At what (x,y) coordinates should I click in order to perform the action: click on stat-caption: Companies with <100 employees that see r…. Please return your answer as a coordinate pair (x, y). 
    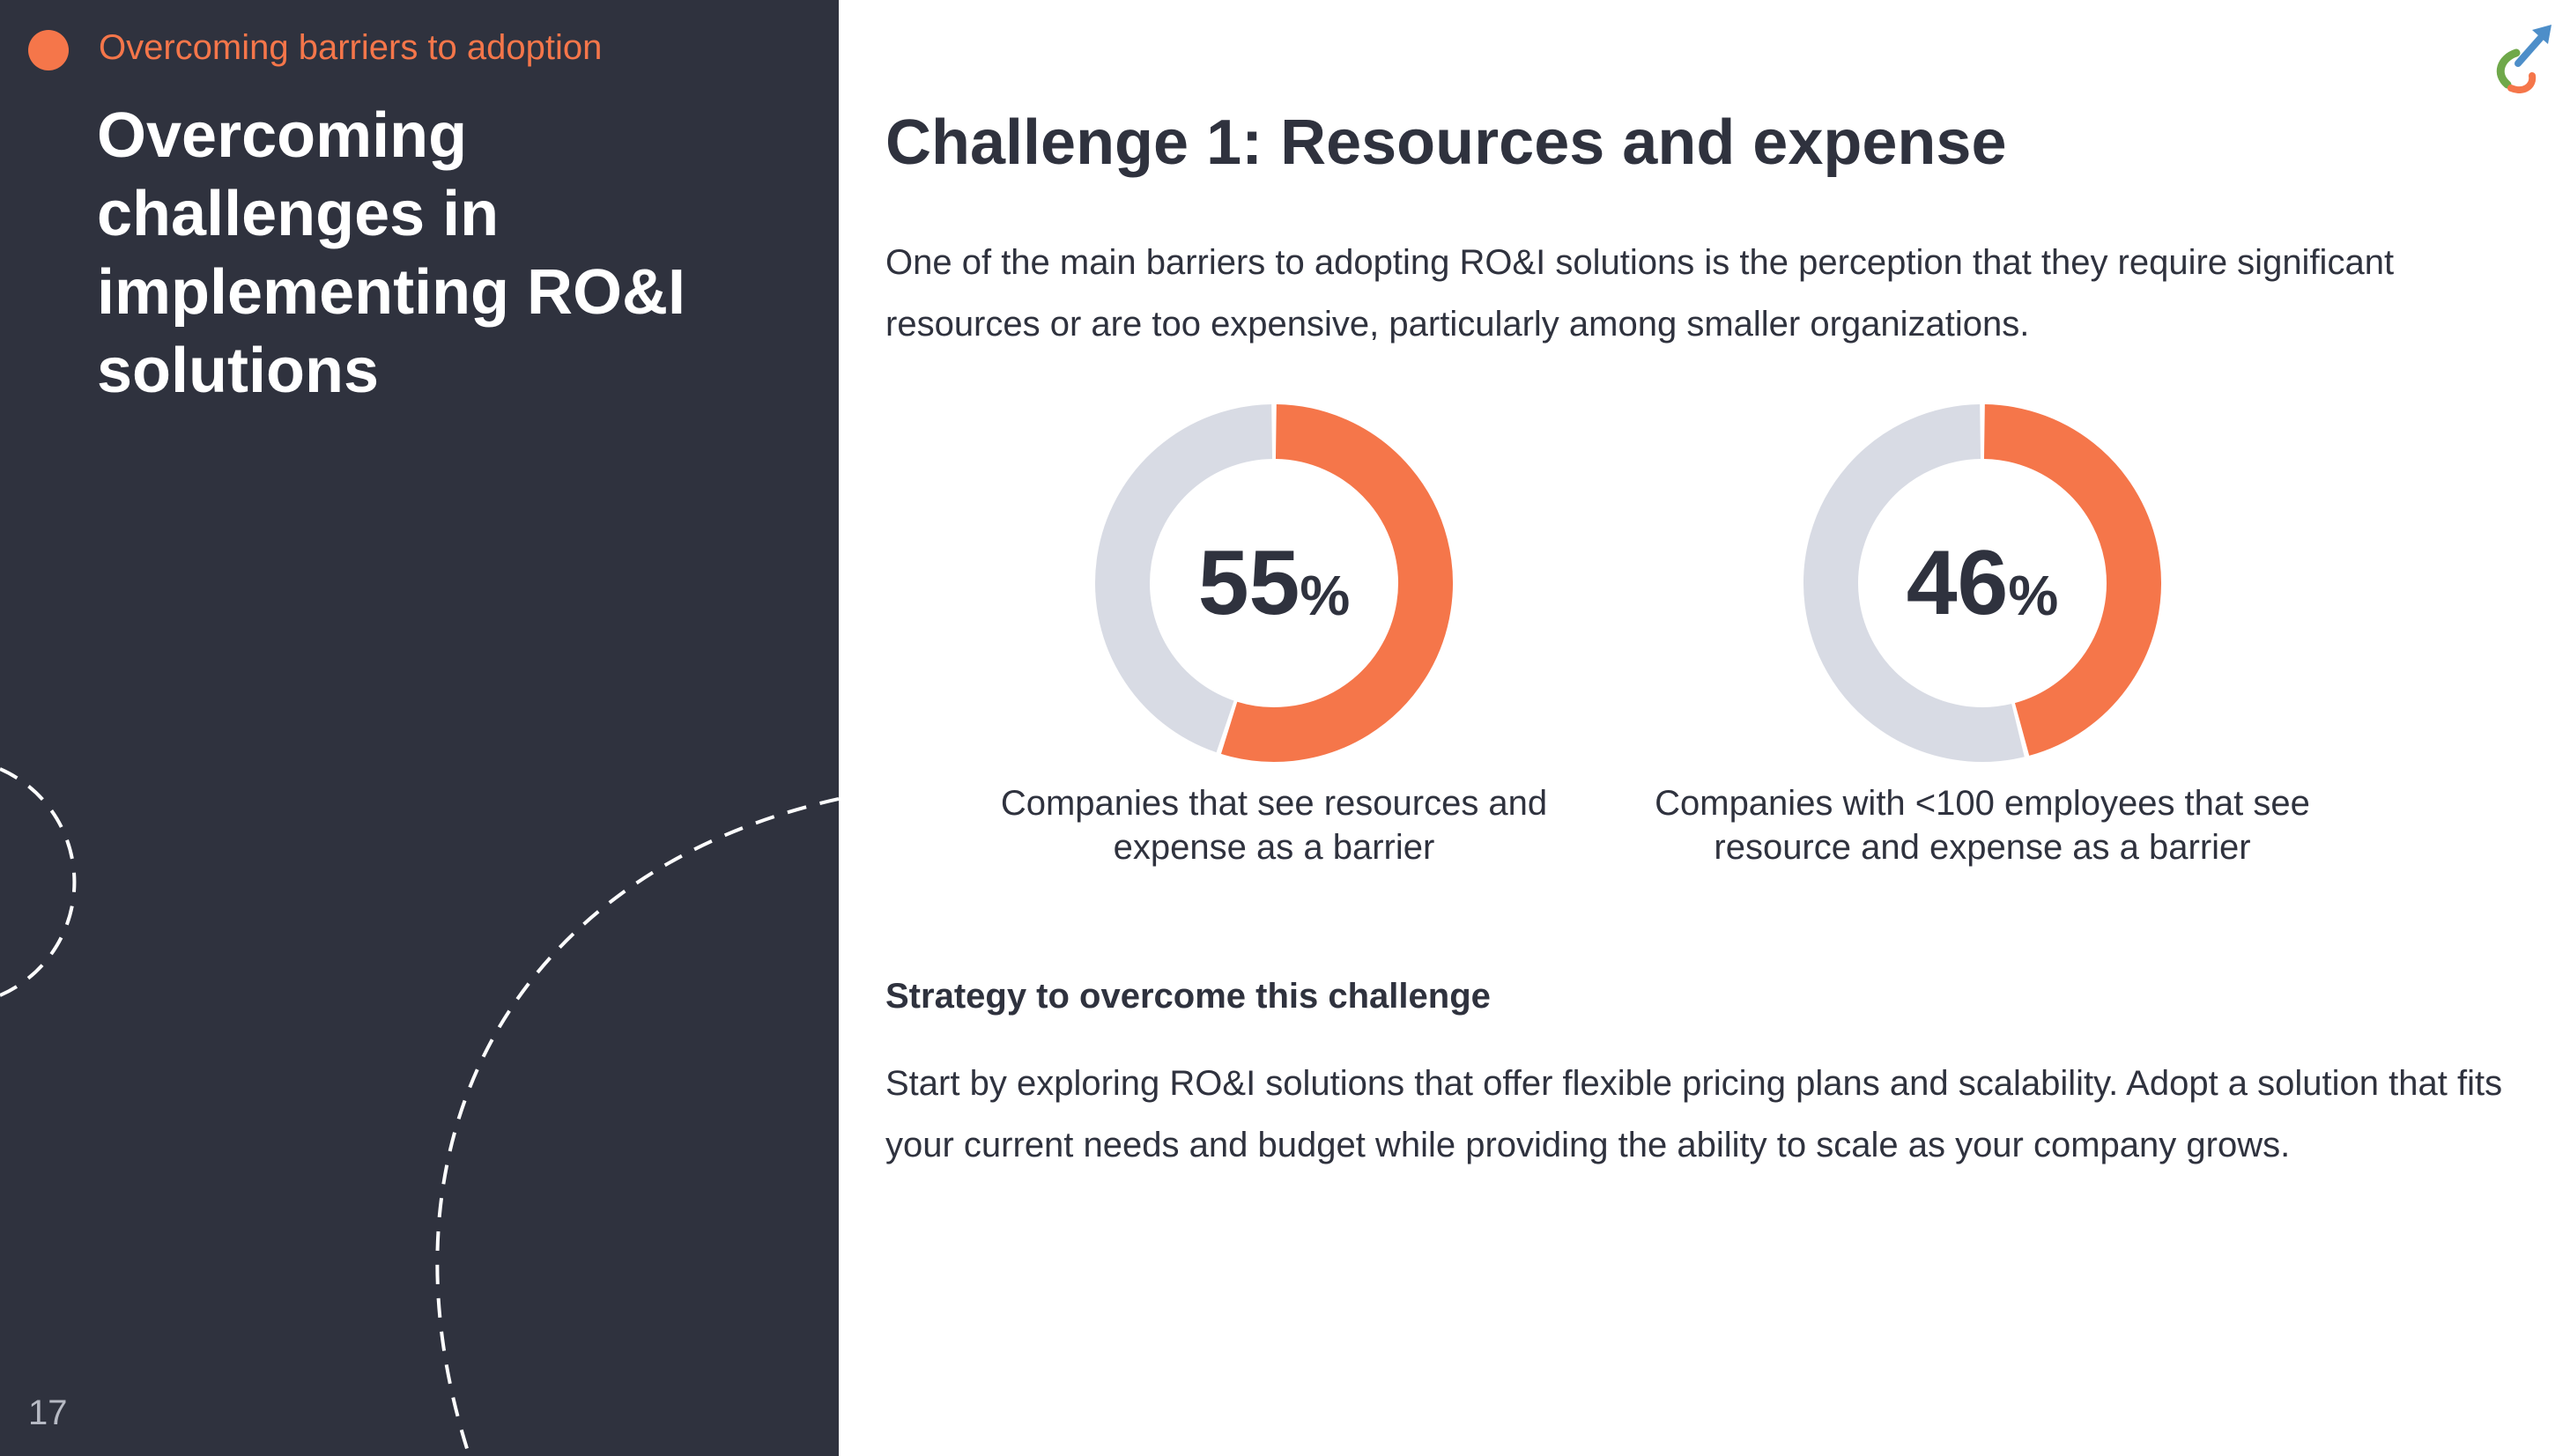
    Looking at the image, I should click on (1982, 825).